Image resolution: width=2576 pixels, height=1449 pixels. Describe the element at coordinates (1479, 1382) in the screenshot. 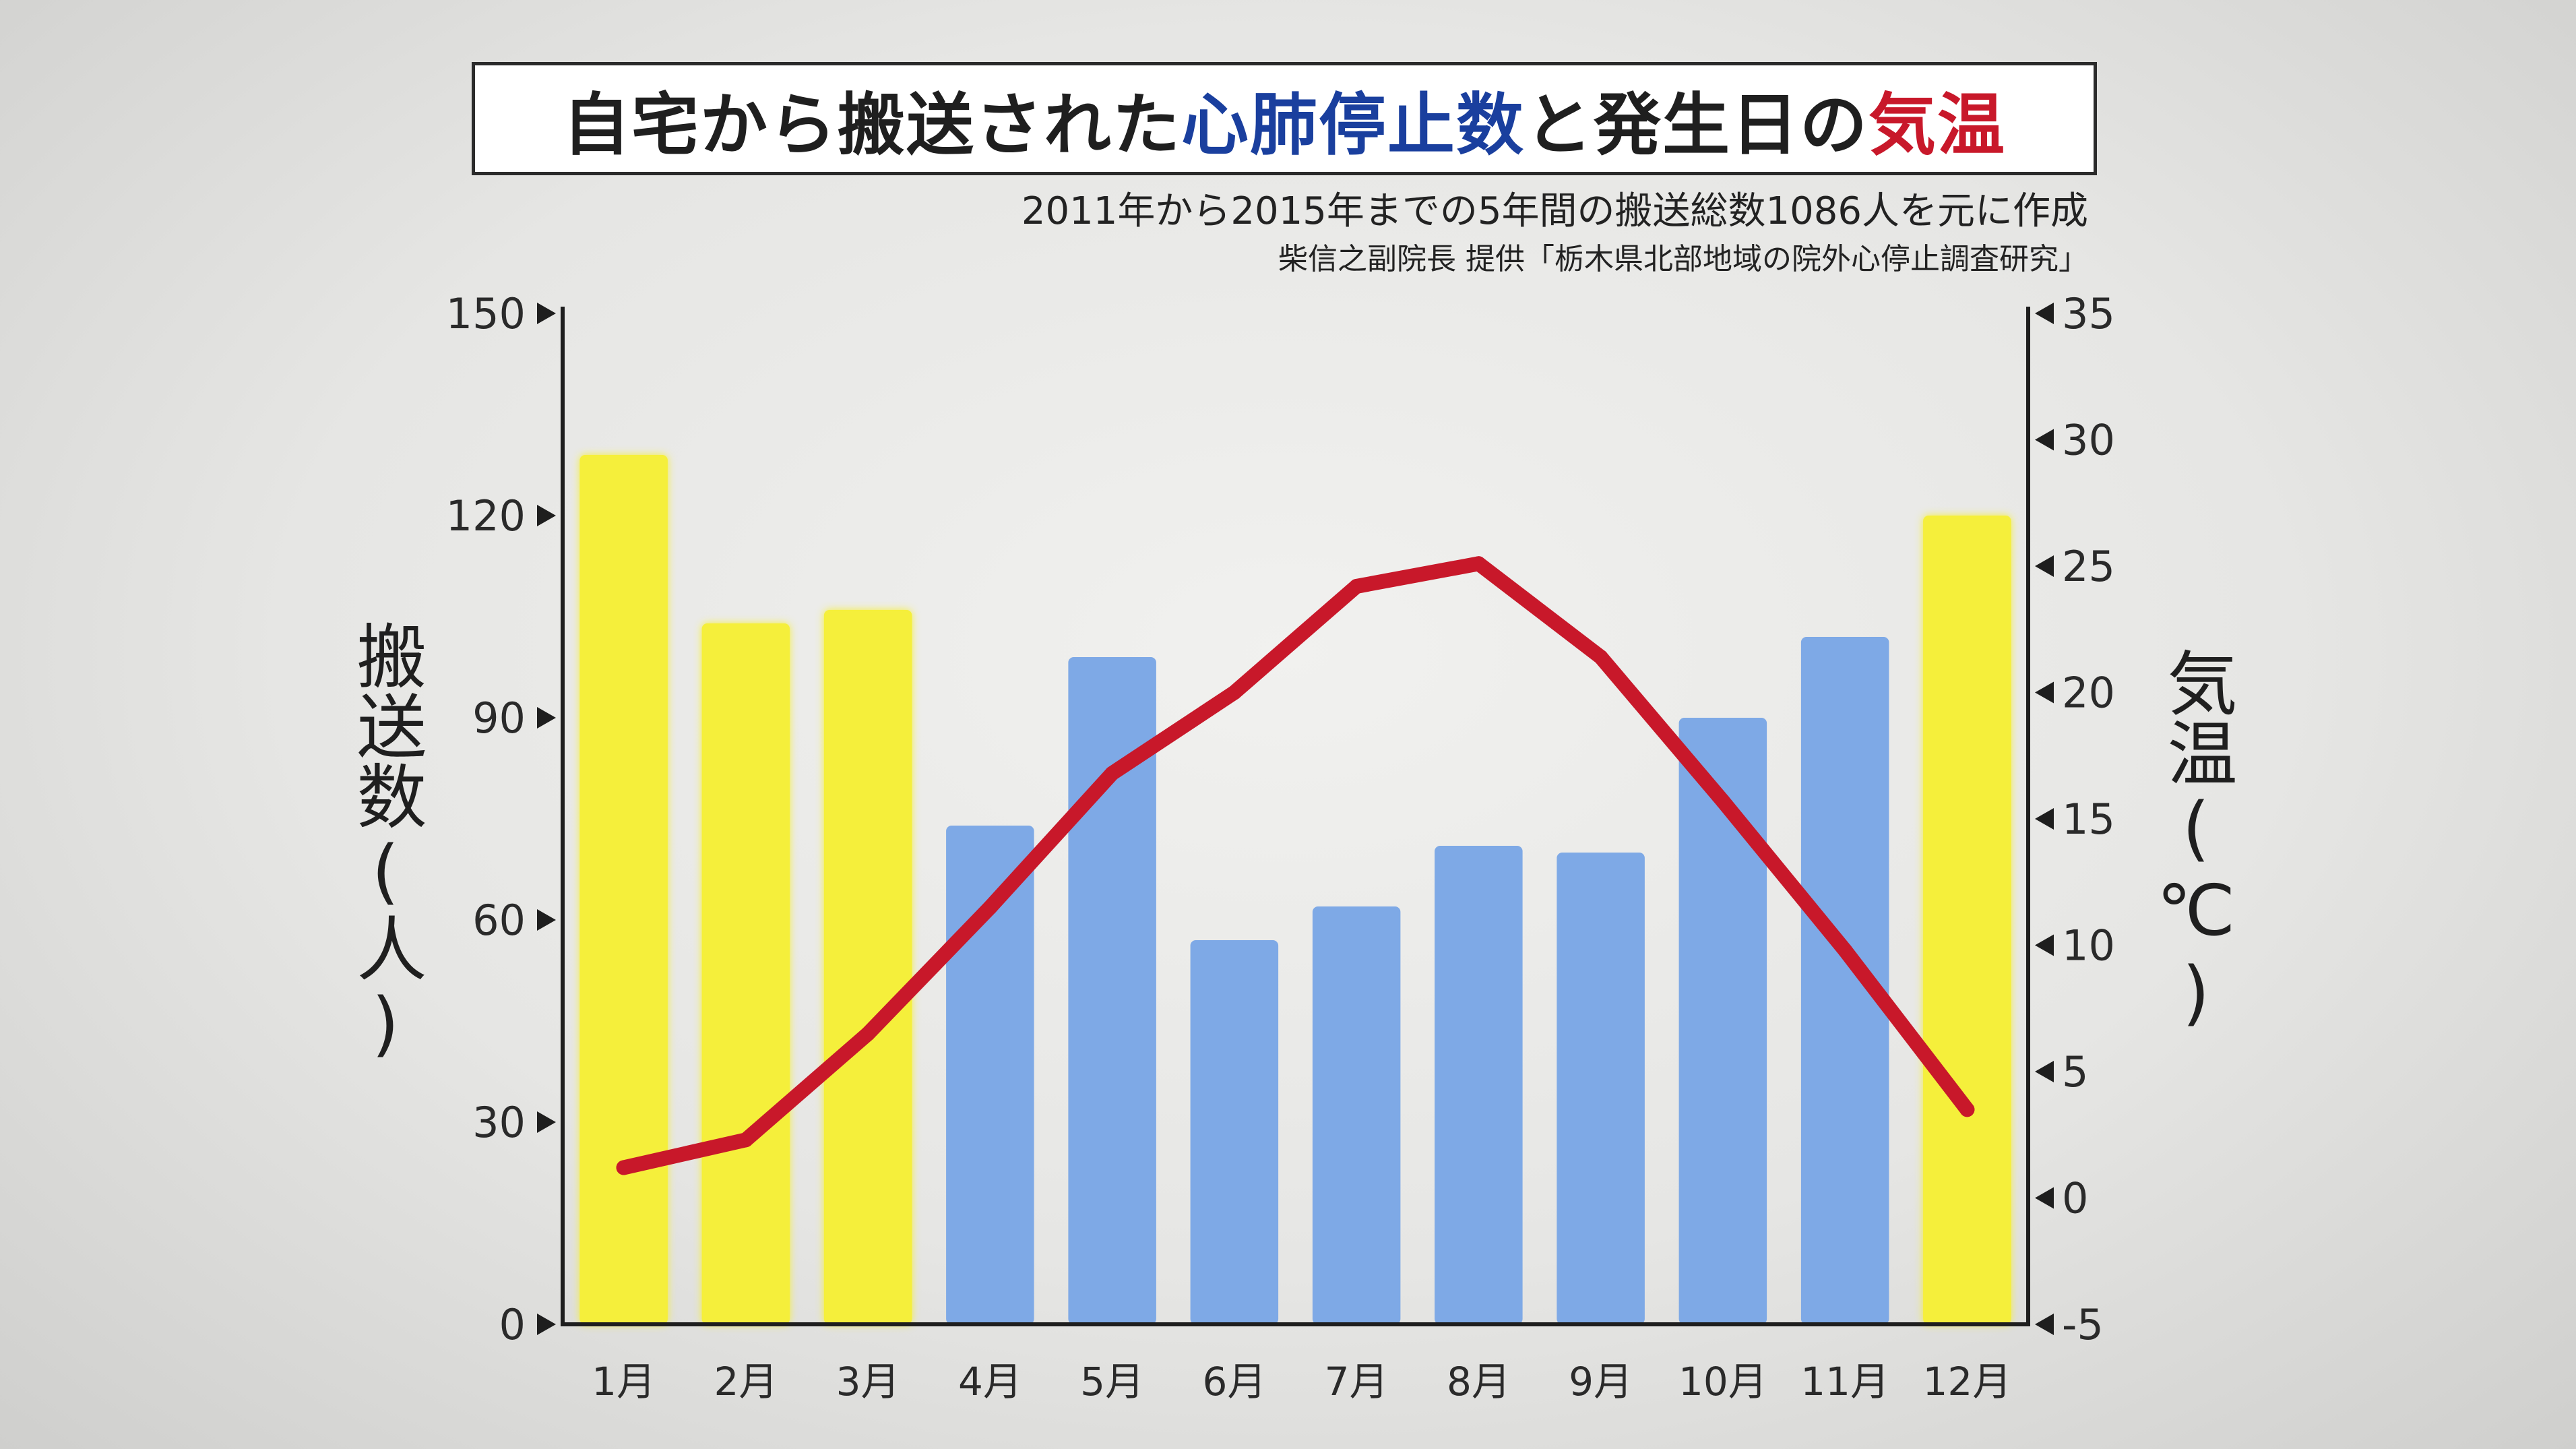

I see `x-category-label-8: 8月` at that location.